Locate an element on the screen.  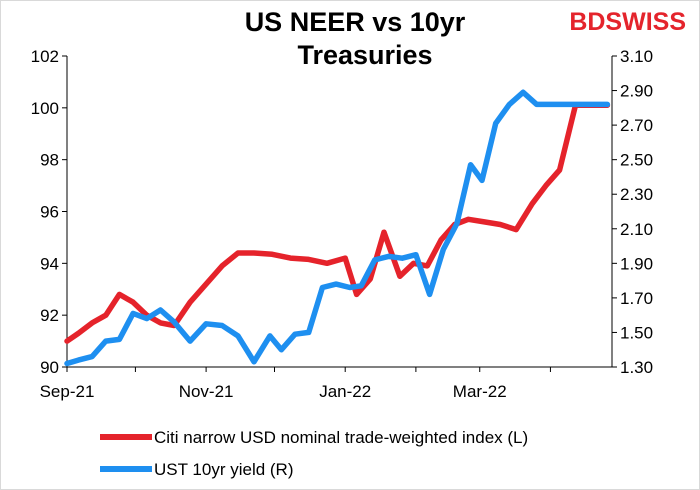
x-tick-label: Mar-22 is located at coordinates (480, 391).